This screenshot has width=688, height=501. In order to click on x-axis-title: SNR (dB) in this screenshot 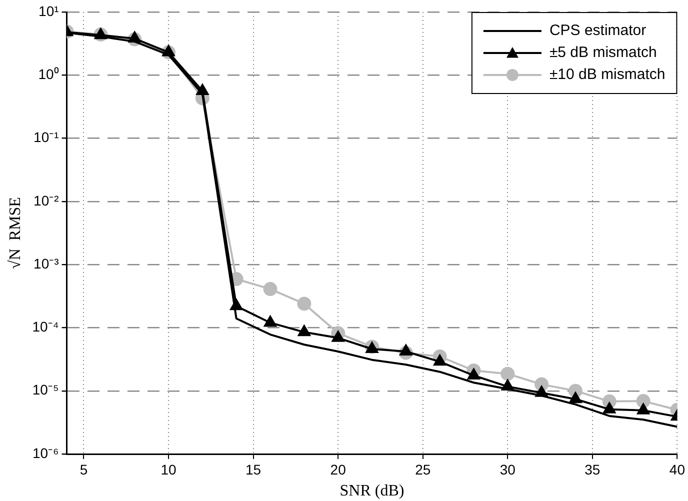, I will do `click(372, 491)`.